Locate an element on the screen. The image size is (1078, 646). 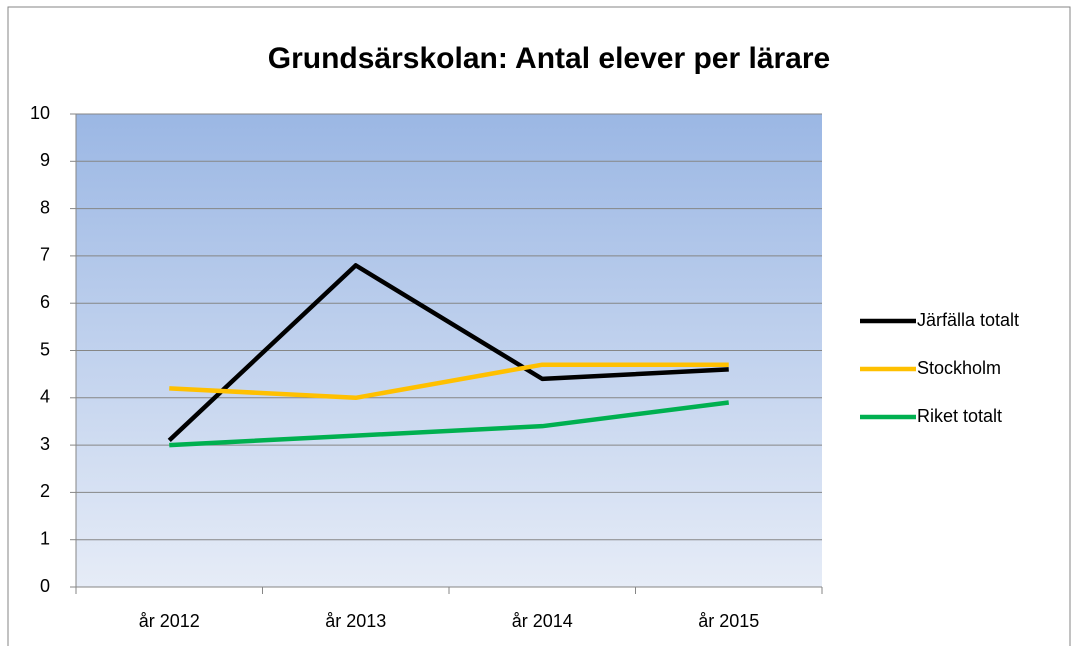
y-tick-label: 4 is located at coordinates (45, 397).